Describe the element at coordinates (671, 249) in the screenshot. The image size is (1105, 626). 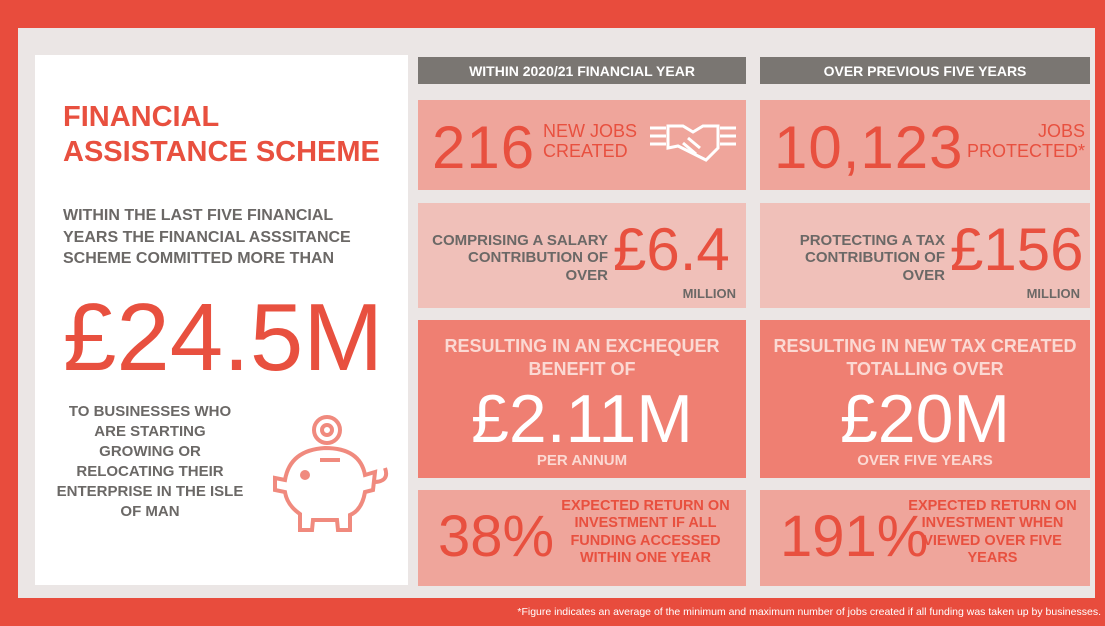
I see `contribution-amount: £6.4` at that location.